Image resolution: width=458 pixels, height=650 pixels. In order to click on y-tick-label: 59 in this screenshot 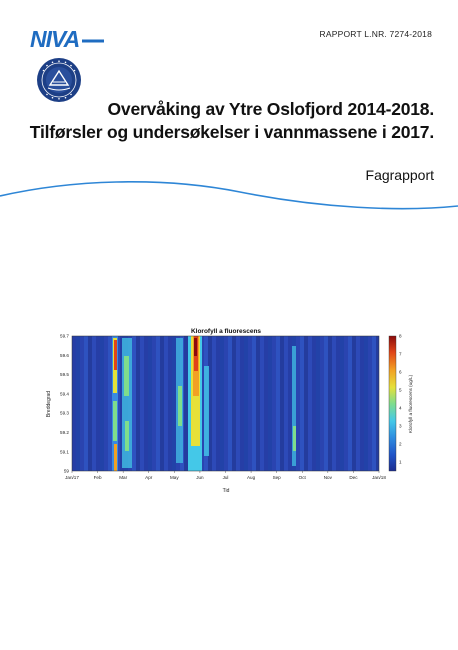, I will do `click(67, 471)`.